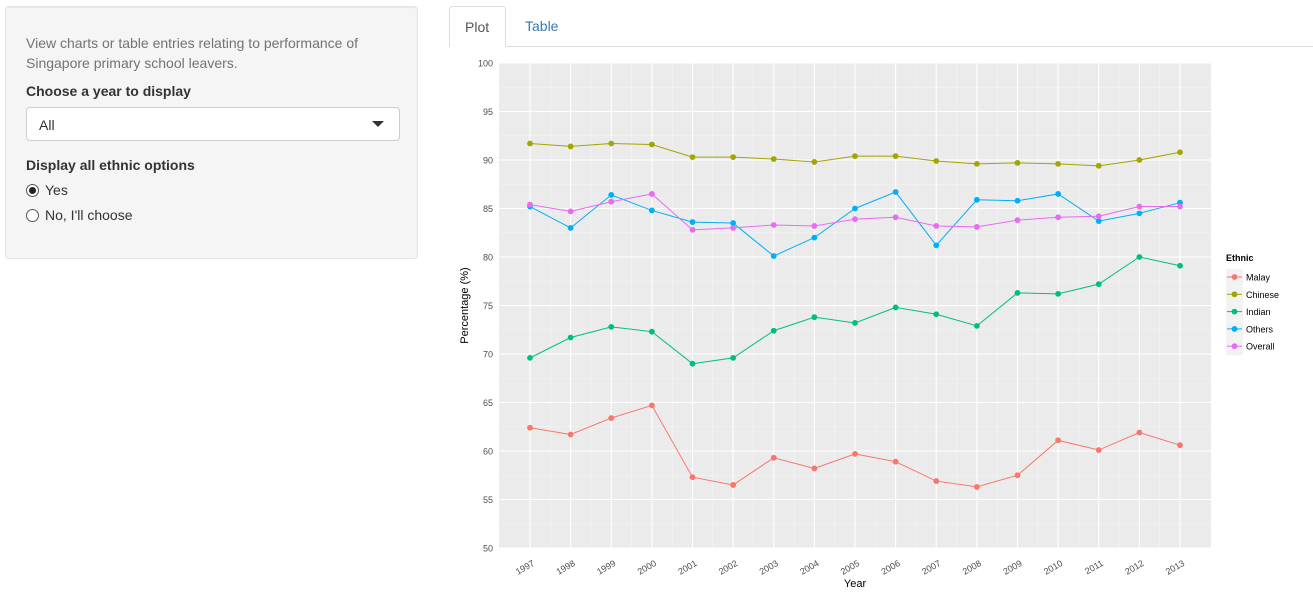  What do you see at coordinates (213, 124) in the screenshot?
I see `year-select: All` at bounding box center [213, 124].